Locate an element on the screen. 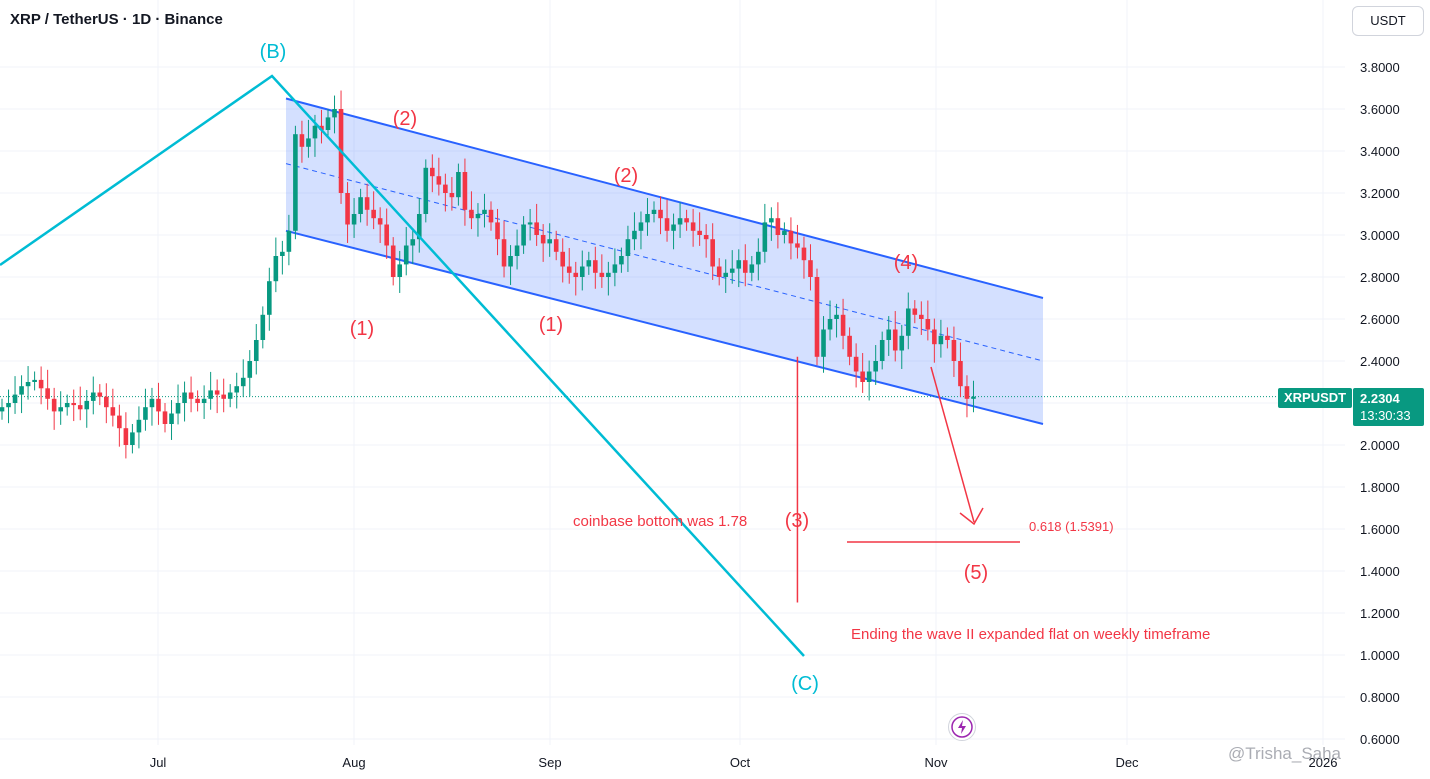  chart-title: XRP / TetherUS · 1D · Binance is located at coordinates (116, 19).